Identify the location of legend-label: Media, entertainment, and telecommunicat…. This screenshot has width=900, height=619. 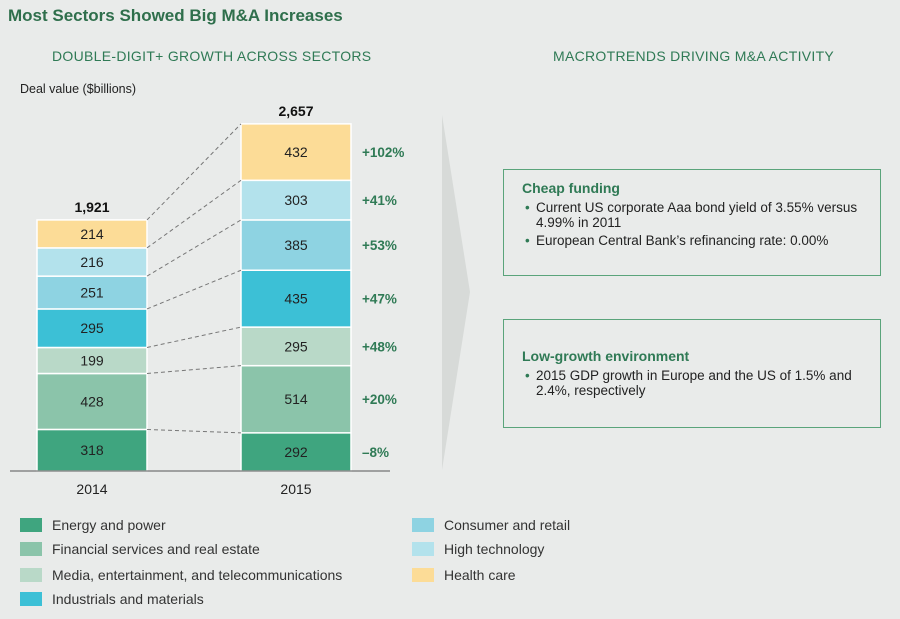
(197, 575).